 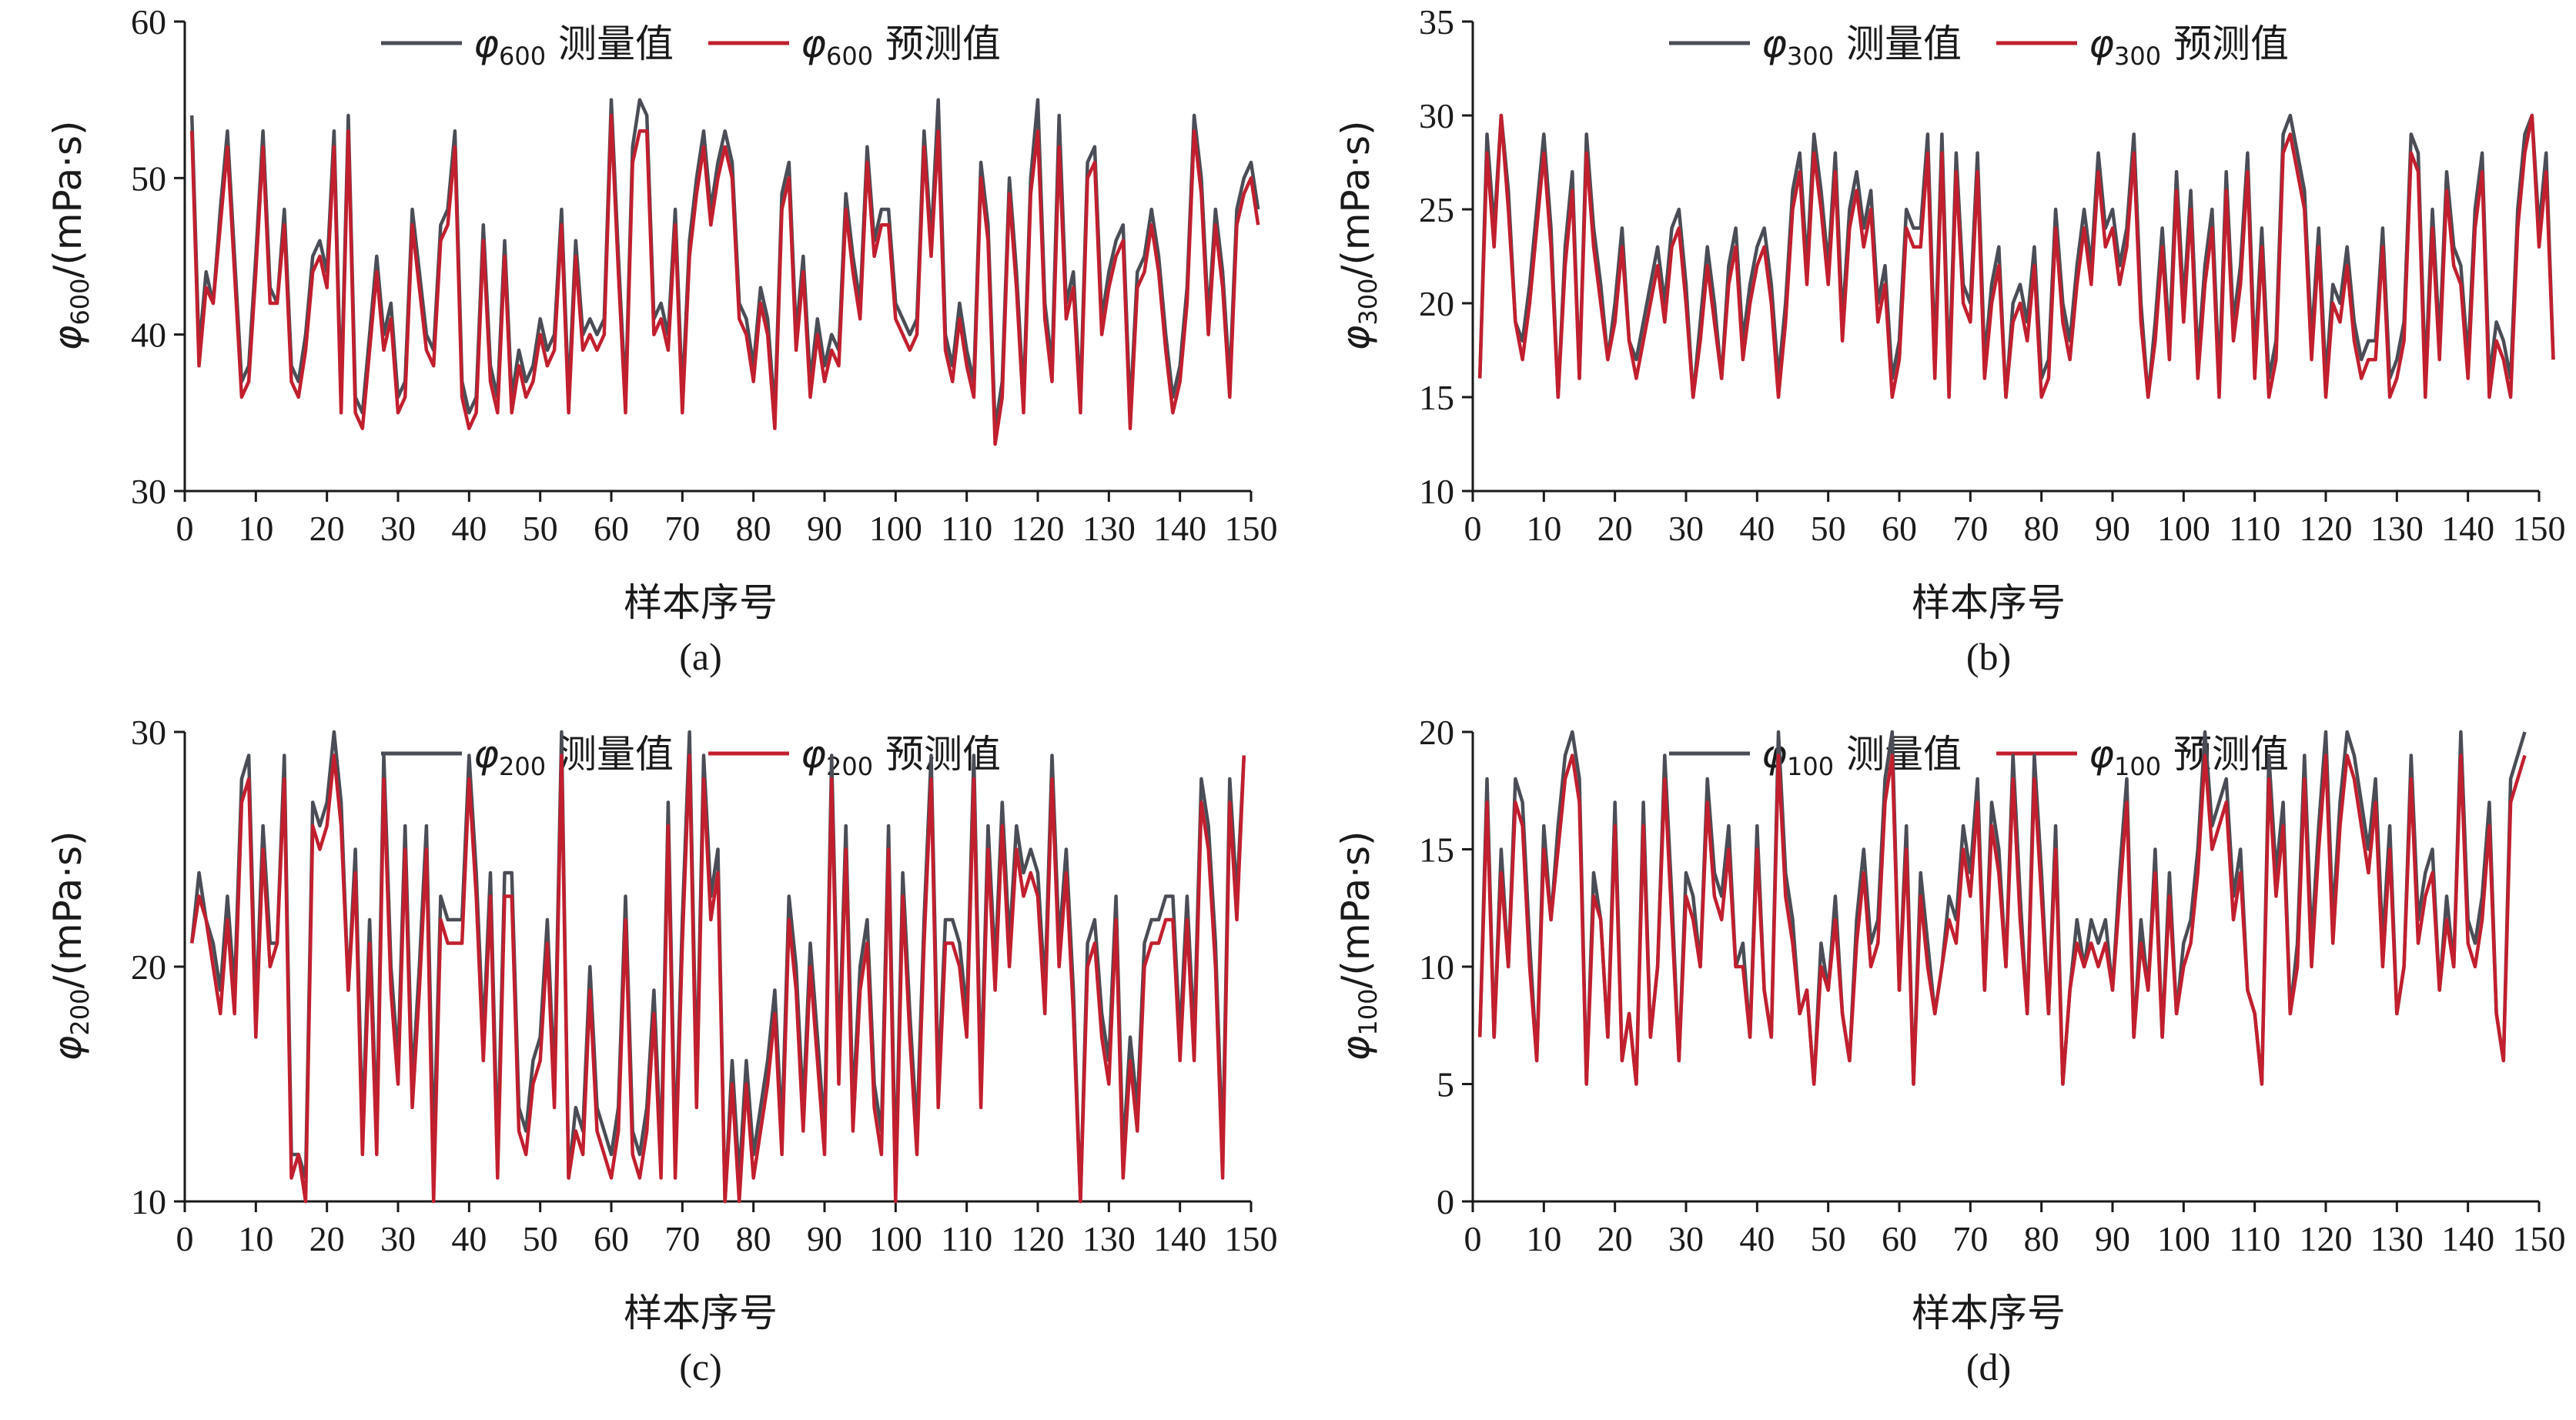 I want to click on legend-label: φ200 预测值, so click(x=901, y=756).